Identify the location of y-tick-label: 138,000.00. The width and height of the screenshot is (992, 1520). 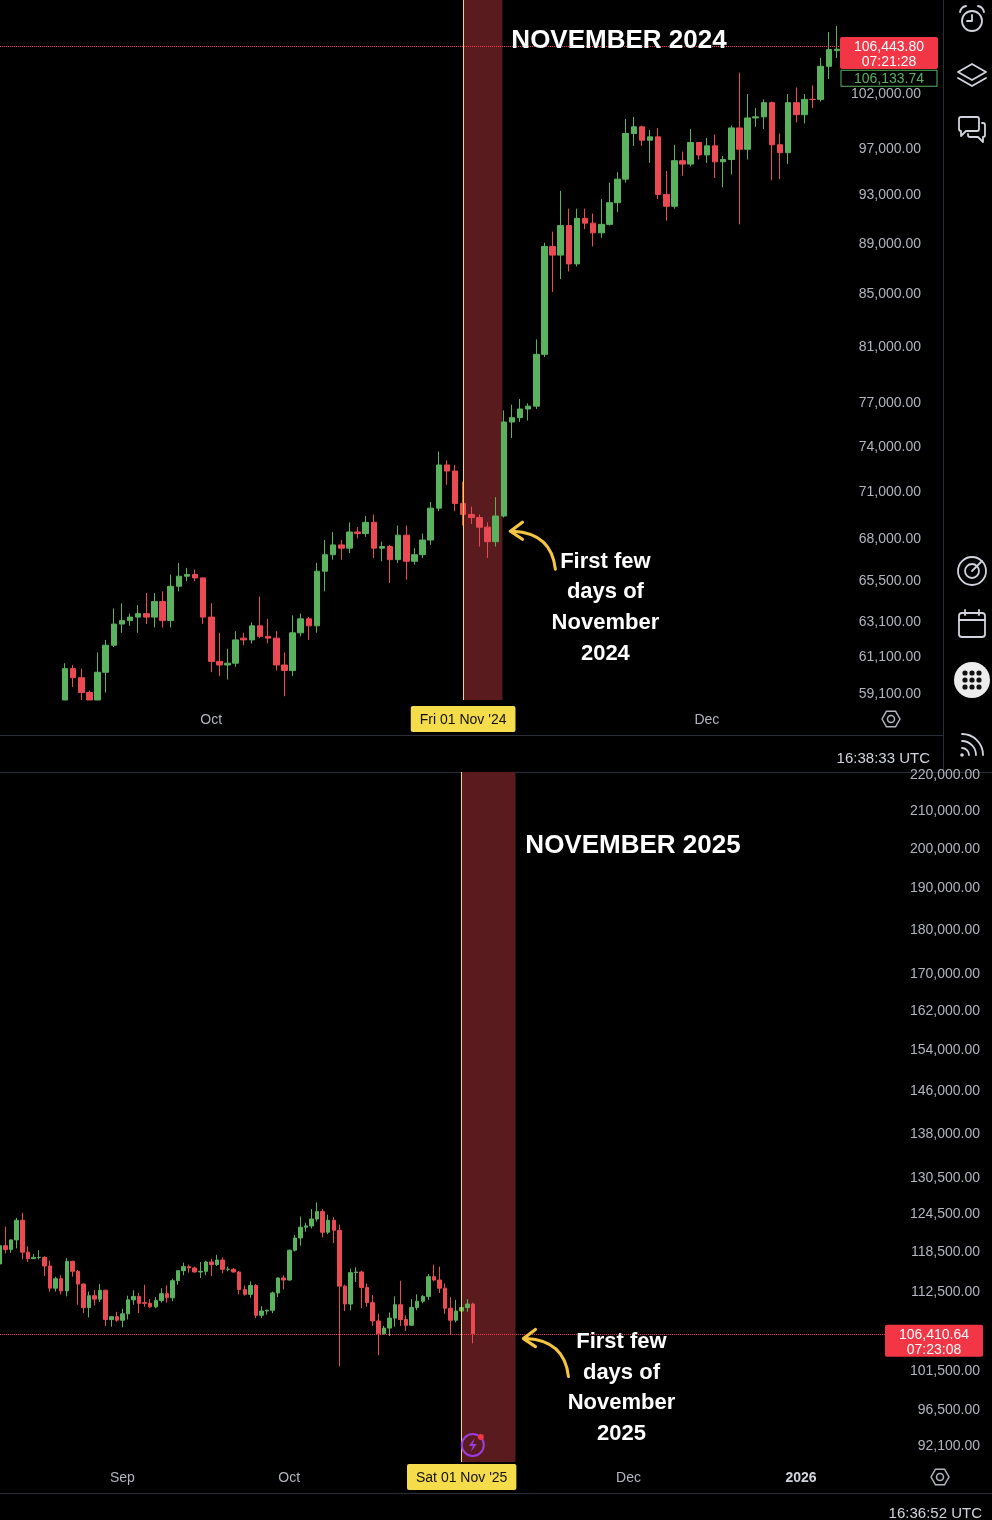
(945, 1133).